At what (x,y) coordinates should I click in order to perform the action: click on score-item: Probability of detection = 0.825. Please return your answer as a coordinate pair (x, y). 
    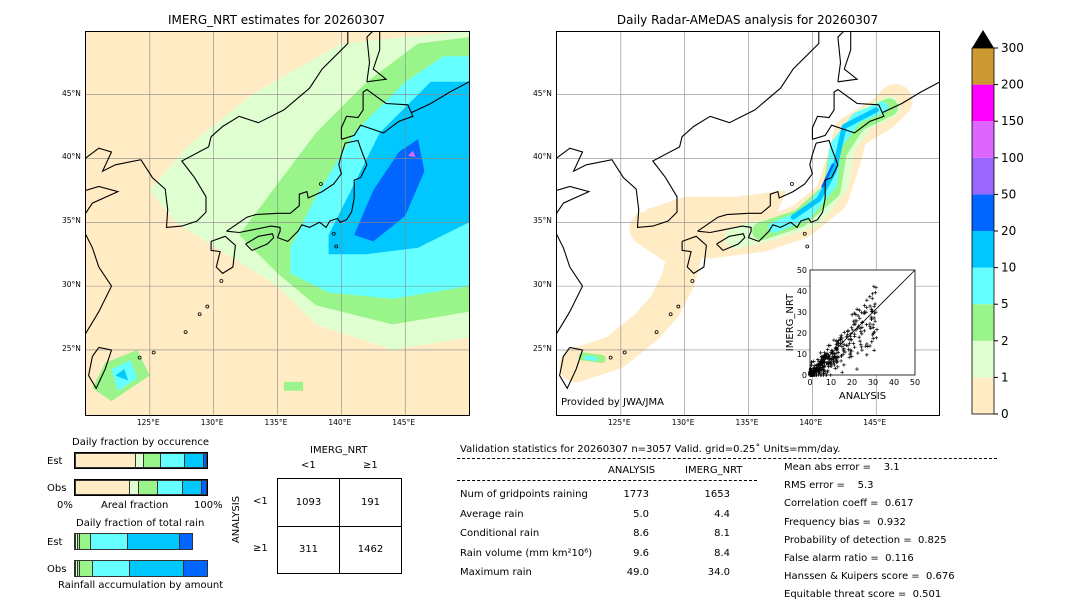
    Looking at the image, I should click on (865, 540).